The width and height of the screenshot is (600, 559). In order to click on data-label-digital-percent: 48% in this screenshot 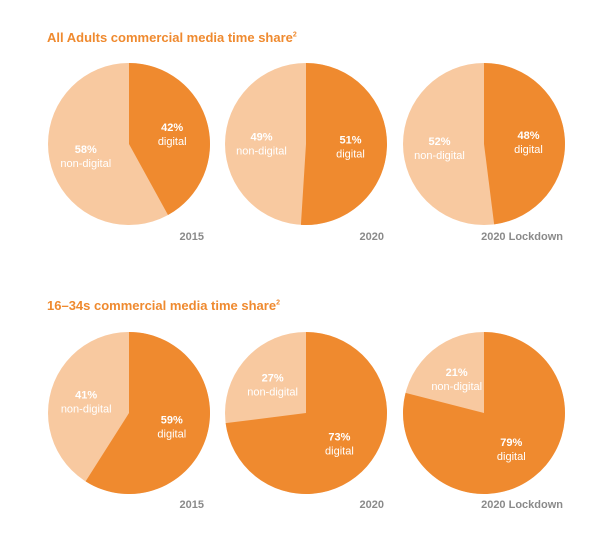, I will do `click(528, 136)`.